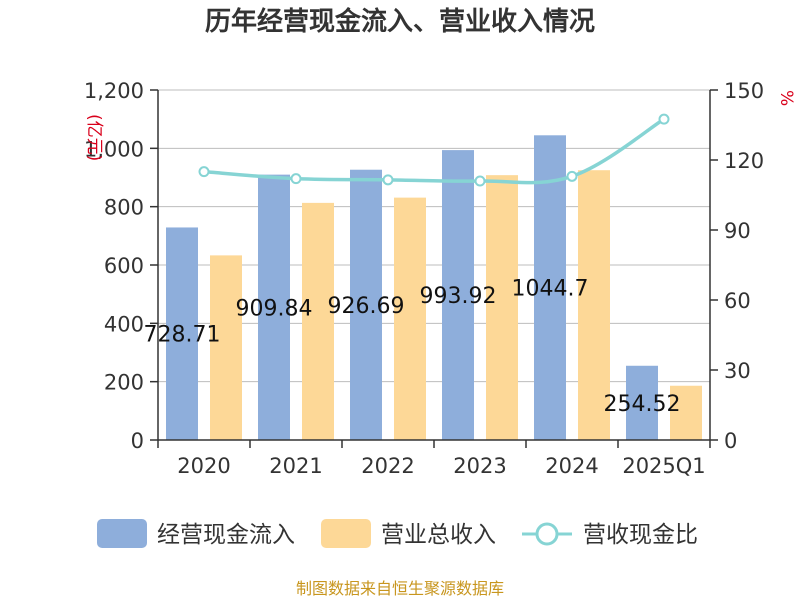 The image size is (800, 600). What do you see at coordinates (547, 534) in the screenshot?
I see `legend-marker-ratio` at bounding box center [547, 534].